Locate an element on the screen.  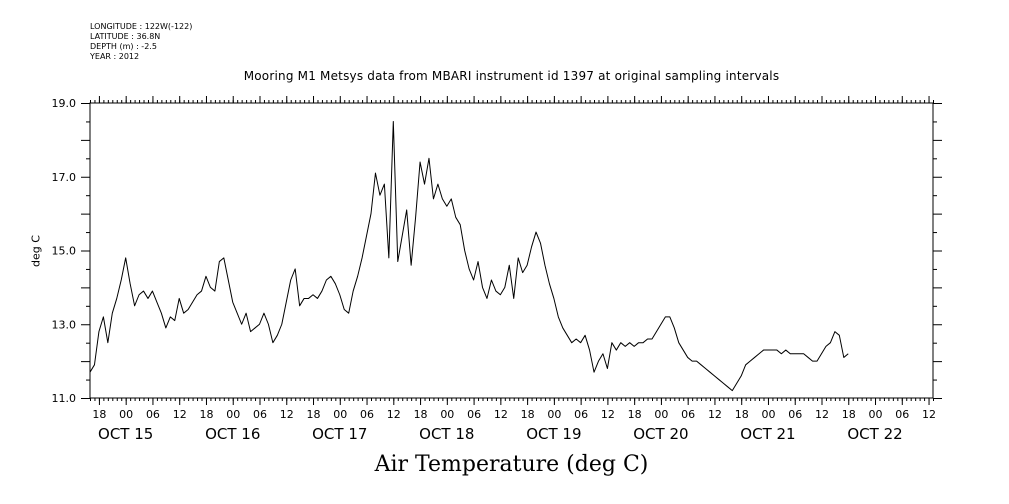
chart-subtitle-container: Air Temperature (deg C) is located at coordinates (504, 464).